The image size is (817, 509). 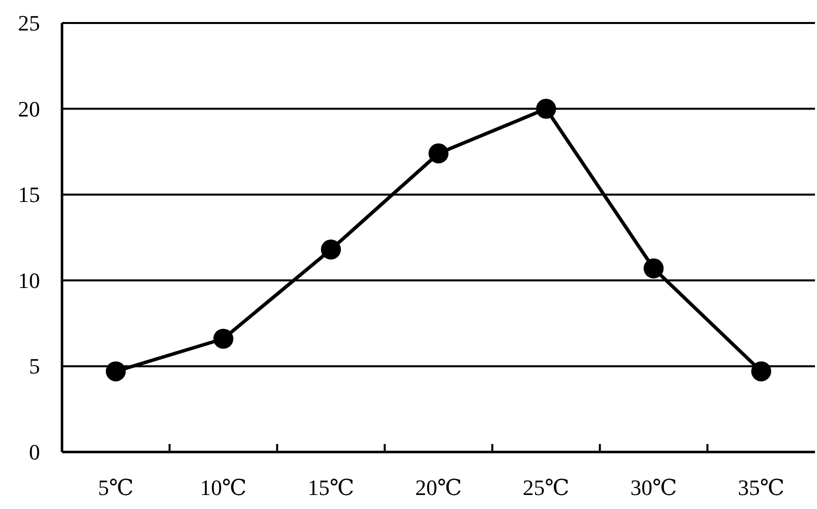 What do you see at coordinates (331, 487) in the screenshot?
I see `x-tick-label: 15℃` at bounding box center [331, 487].